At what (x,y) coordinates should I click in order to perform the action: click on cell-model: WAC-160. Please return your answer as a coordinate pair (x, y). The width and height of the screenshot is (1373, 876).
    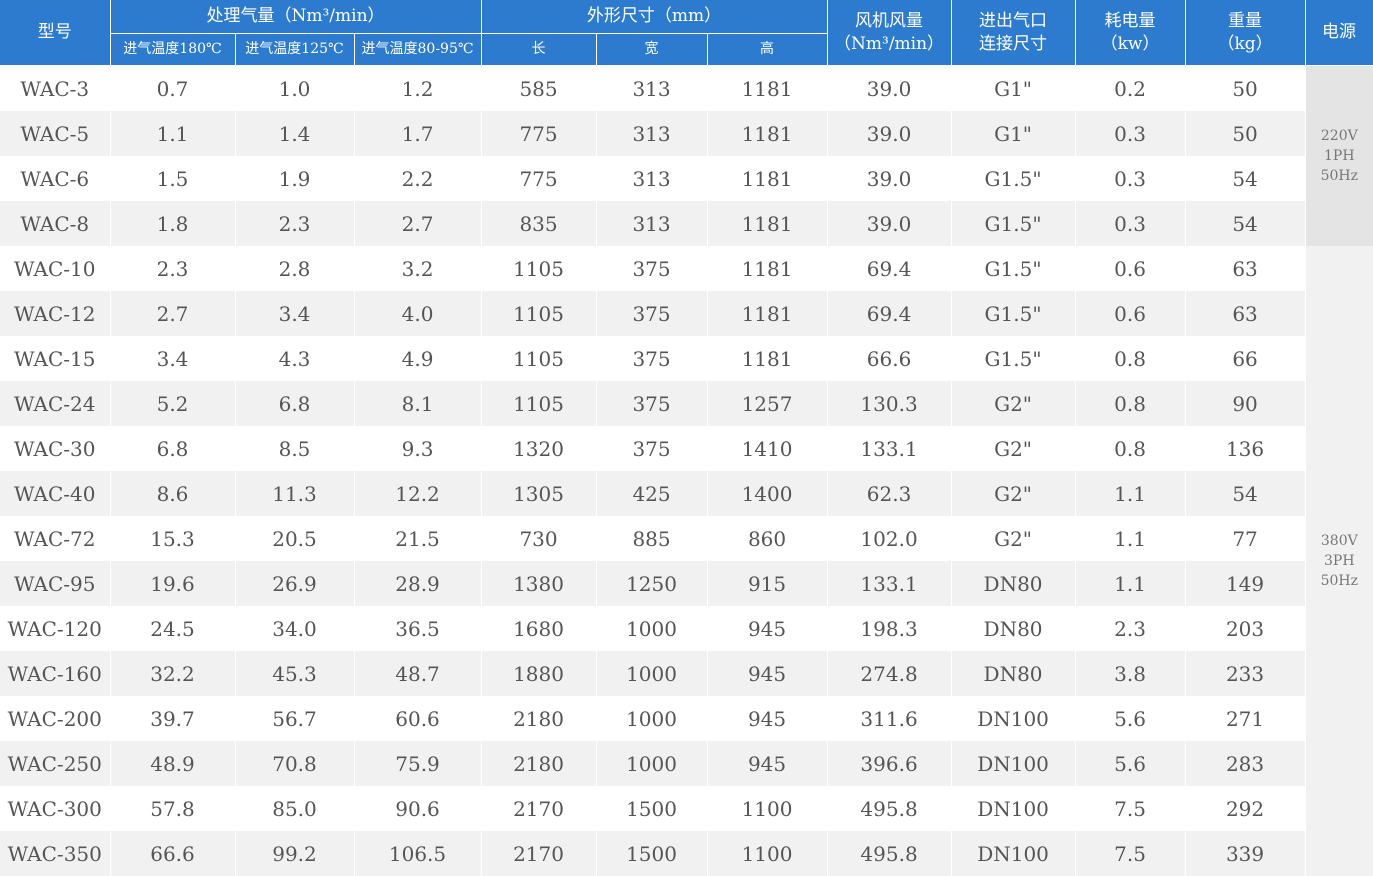
    Looking at the image, I should click on (55, 673).